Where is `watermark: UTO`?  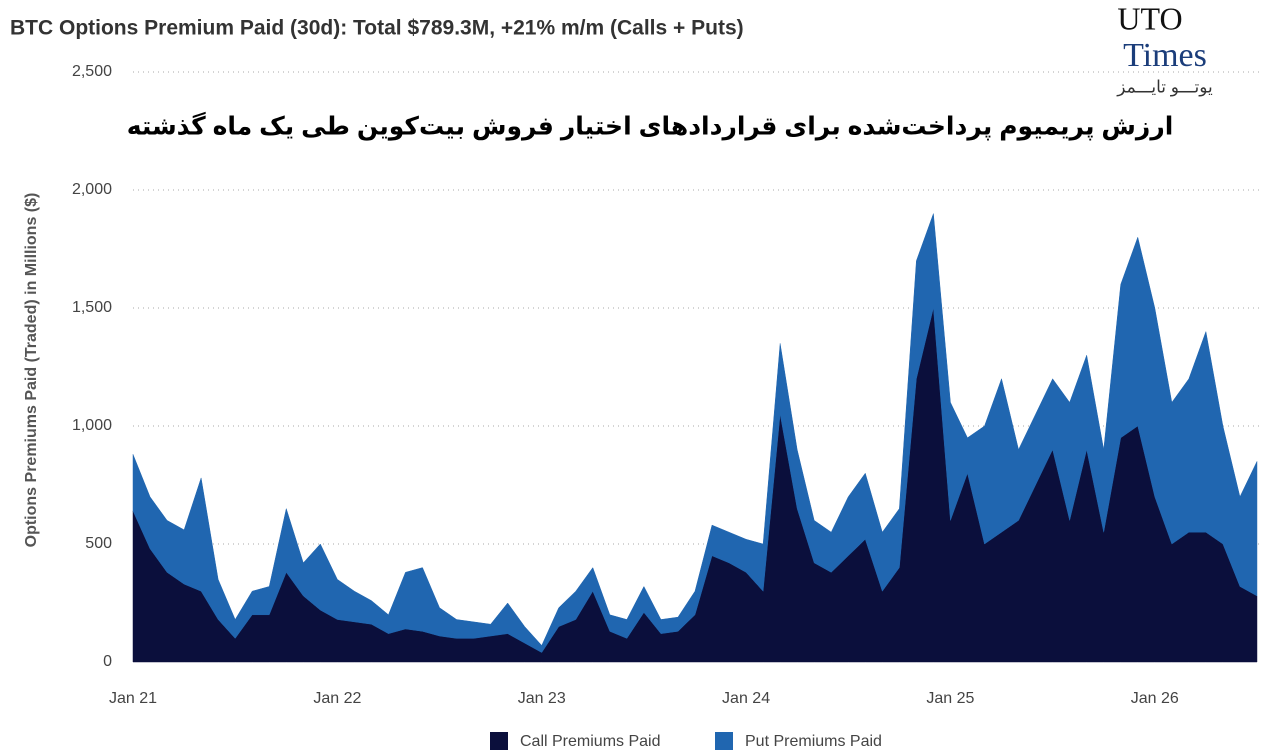 watermark: UTO is located at coordinates (1149, 18).